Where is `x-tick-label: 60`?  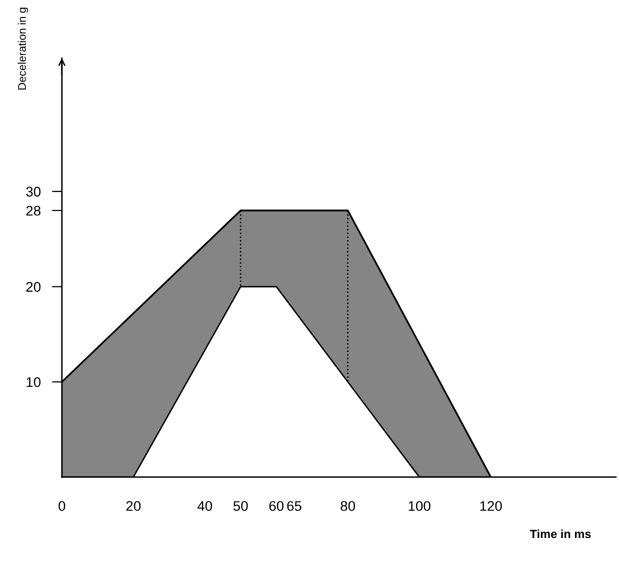 x-tick-label: 60 is located at coordinates (276, 506).